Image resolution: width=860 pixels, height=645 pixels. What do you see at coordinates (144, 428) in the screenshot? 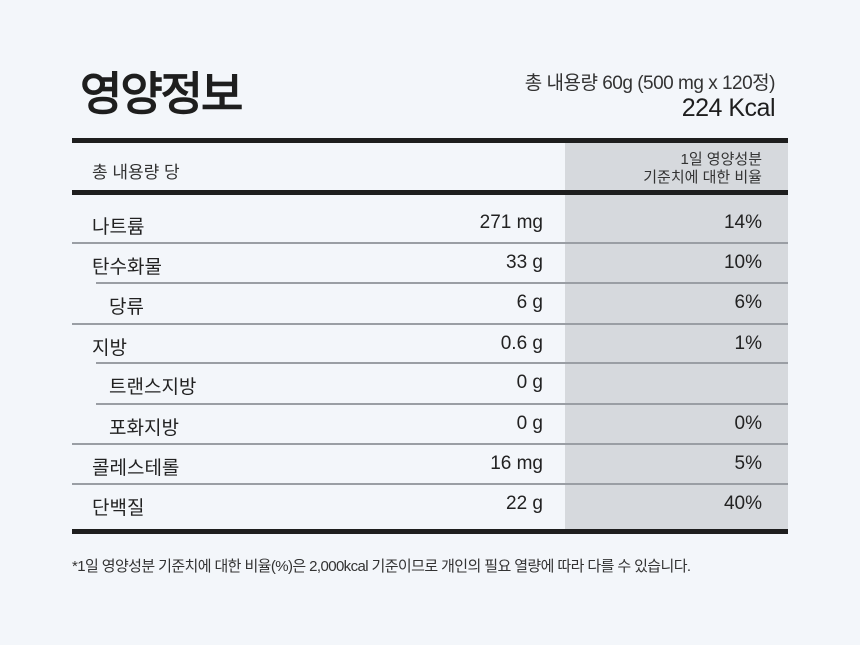
I see `nutrient-name: 포화지방` at bounding box center [144, 428].